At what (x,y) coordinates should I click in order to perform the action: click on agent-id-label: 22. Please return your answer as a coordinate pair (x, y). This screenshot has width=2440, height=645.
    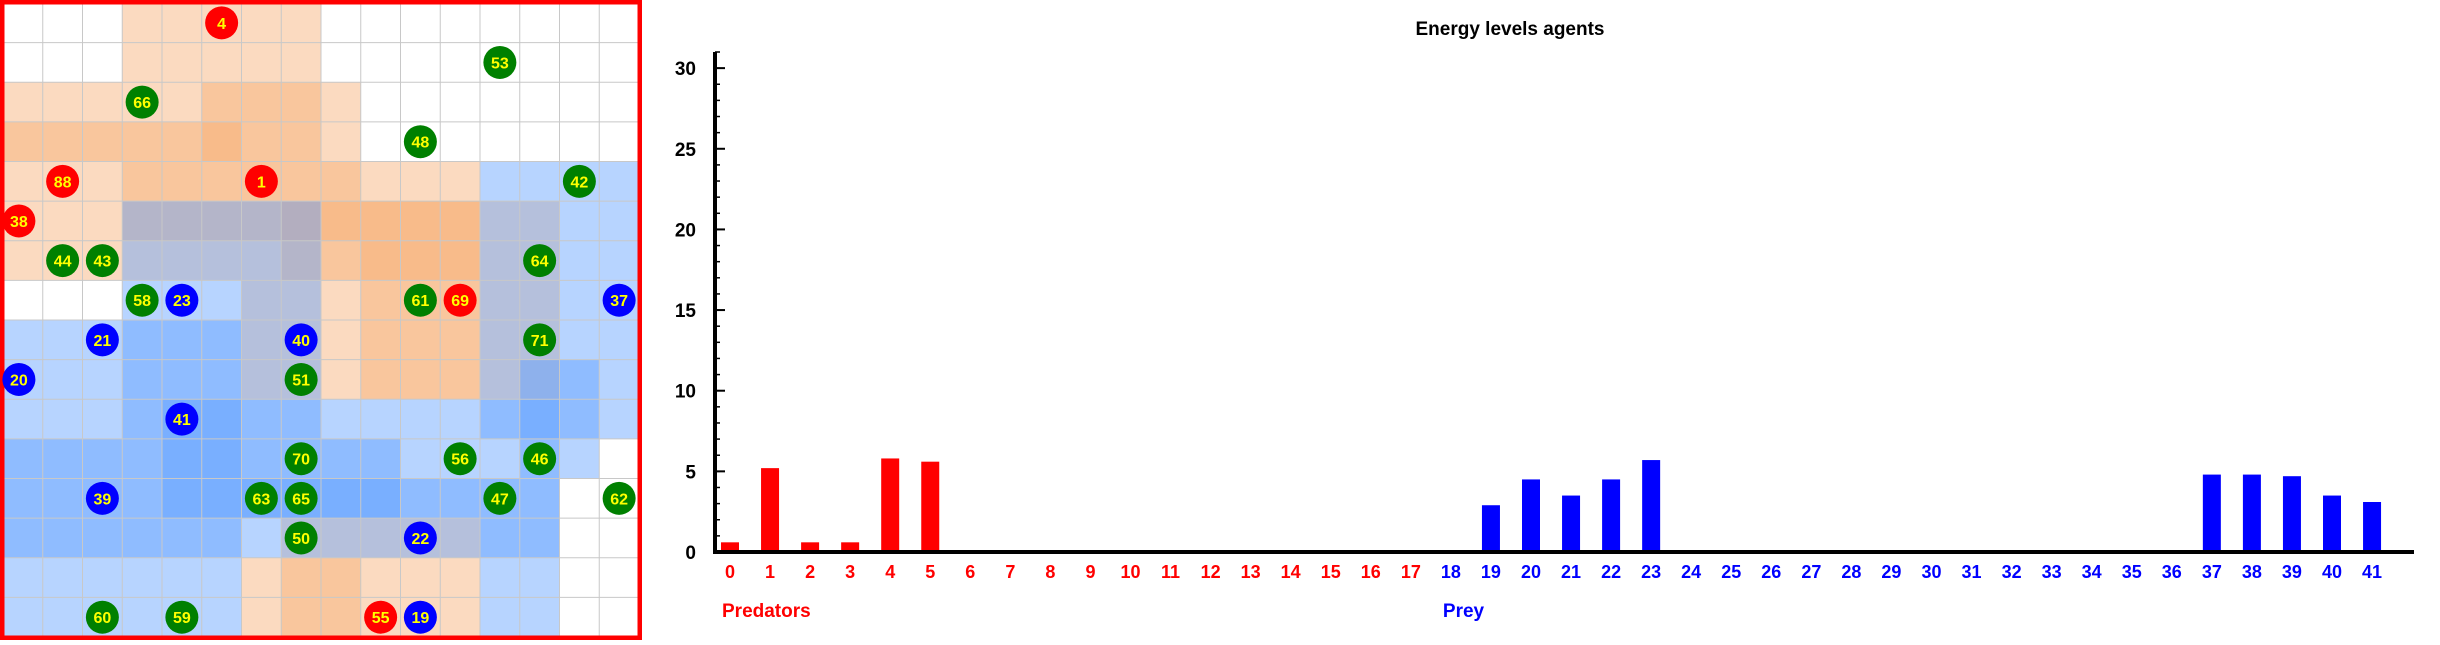
    Looking at the image, I should click on (420, 539).